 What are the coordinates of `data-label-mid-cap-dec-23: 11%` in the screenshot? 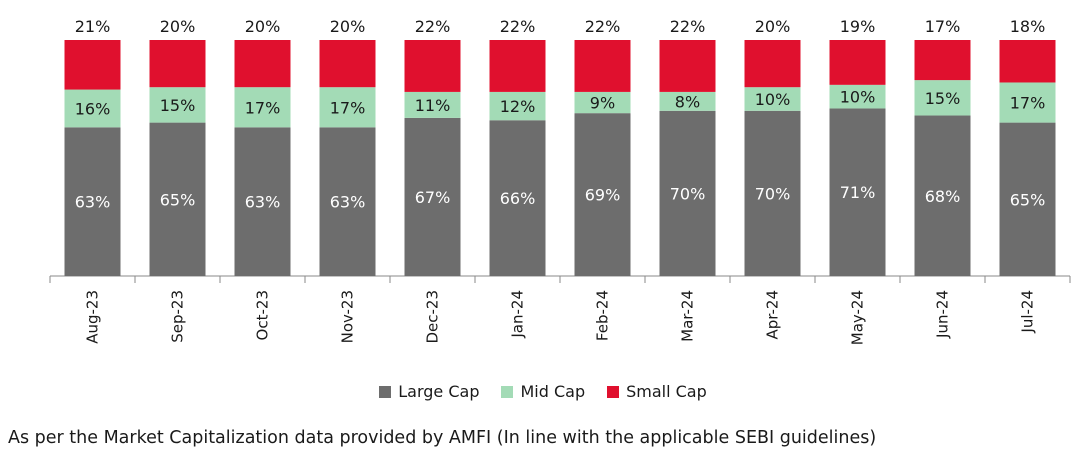 It's located at (433, 105).